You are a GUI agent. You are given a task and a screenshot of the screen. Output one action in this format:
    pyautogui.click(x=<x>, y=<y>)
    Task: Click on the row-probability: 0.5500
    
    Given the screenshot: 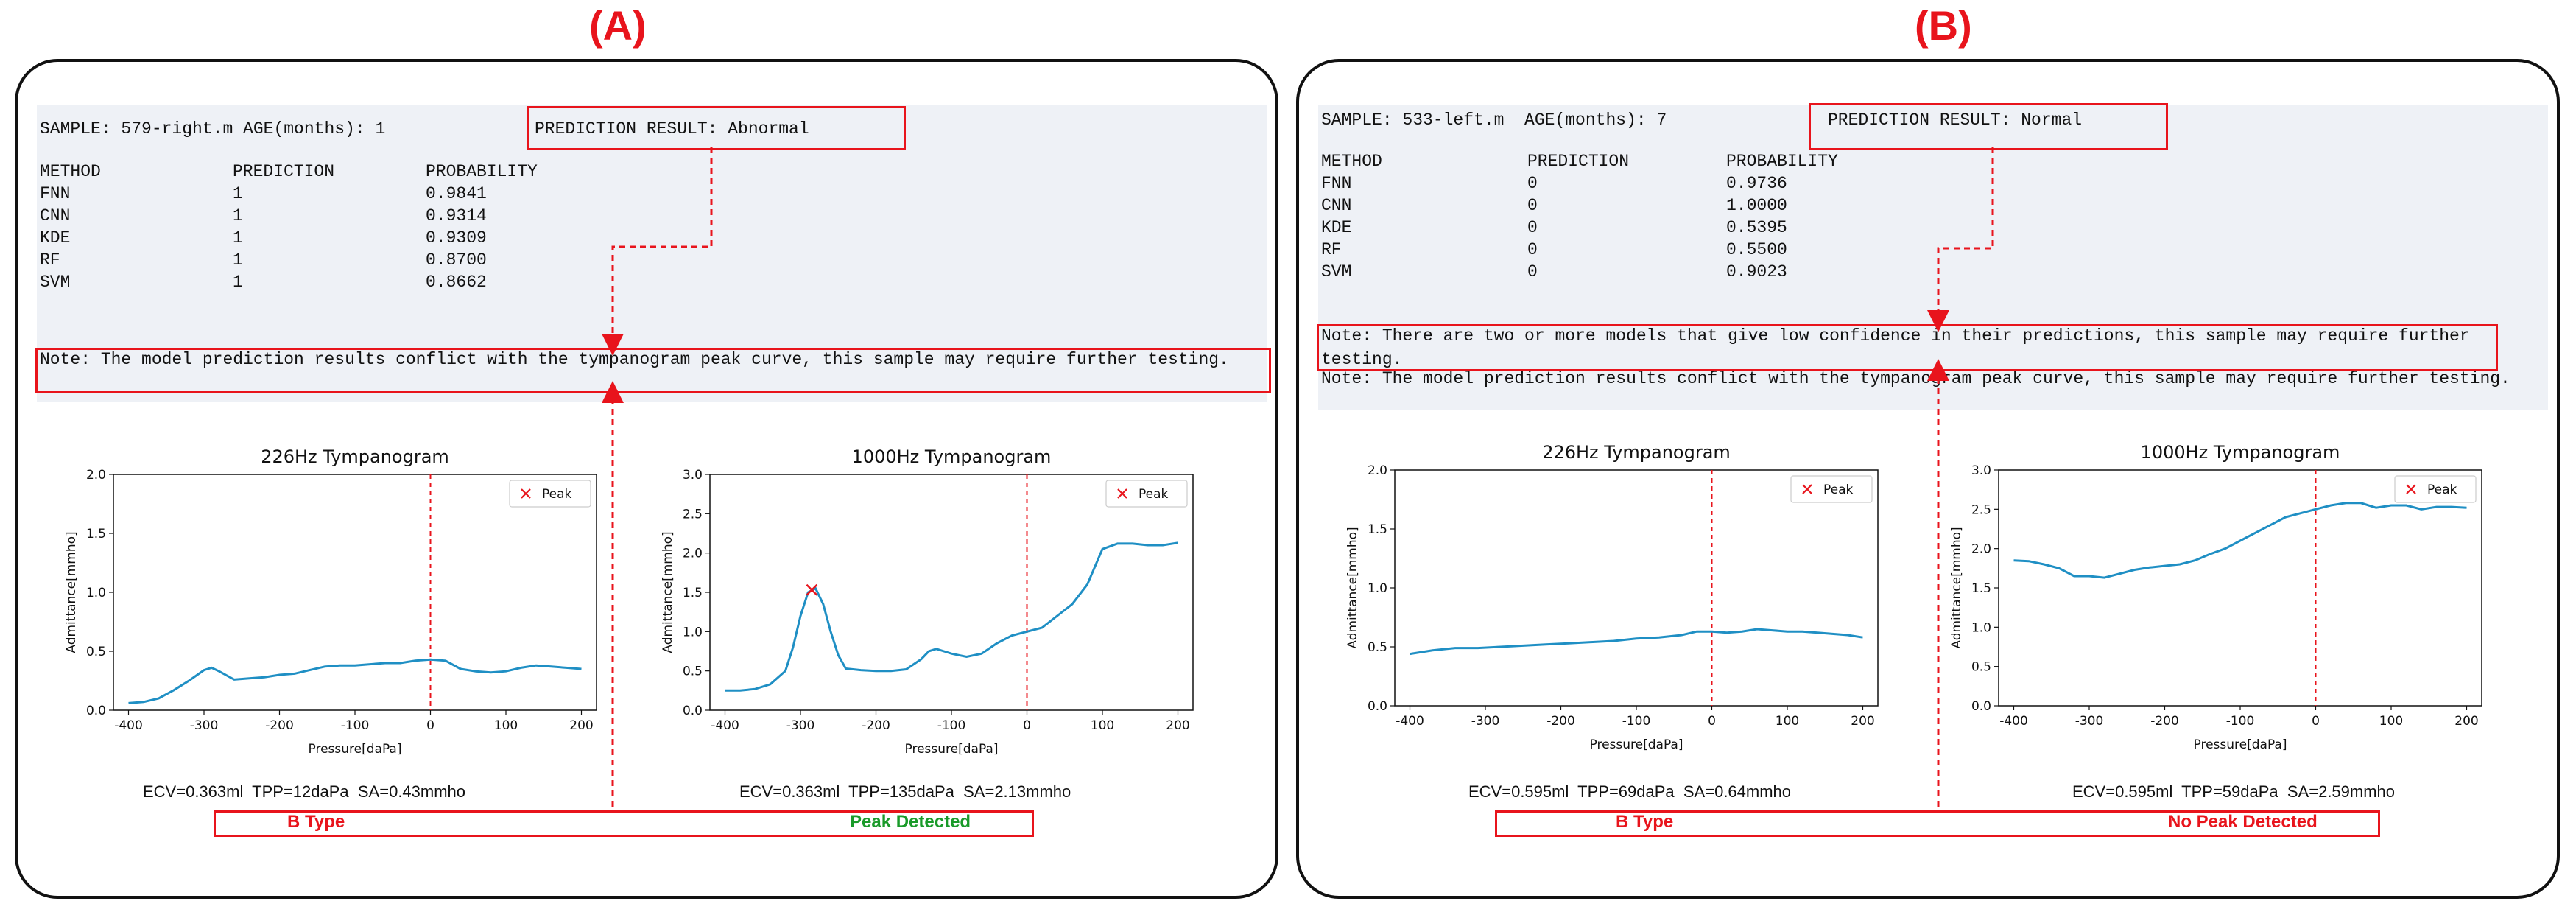 What is the action you would take?
    pyautogui.click(x=1756, y=249)
    